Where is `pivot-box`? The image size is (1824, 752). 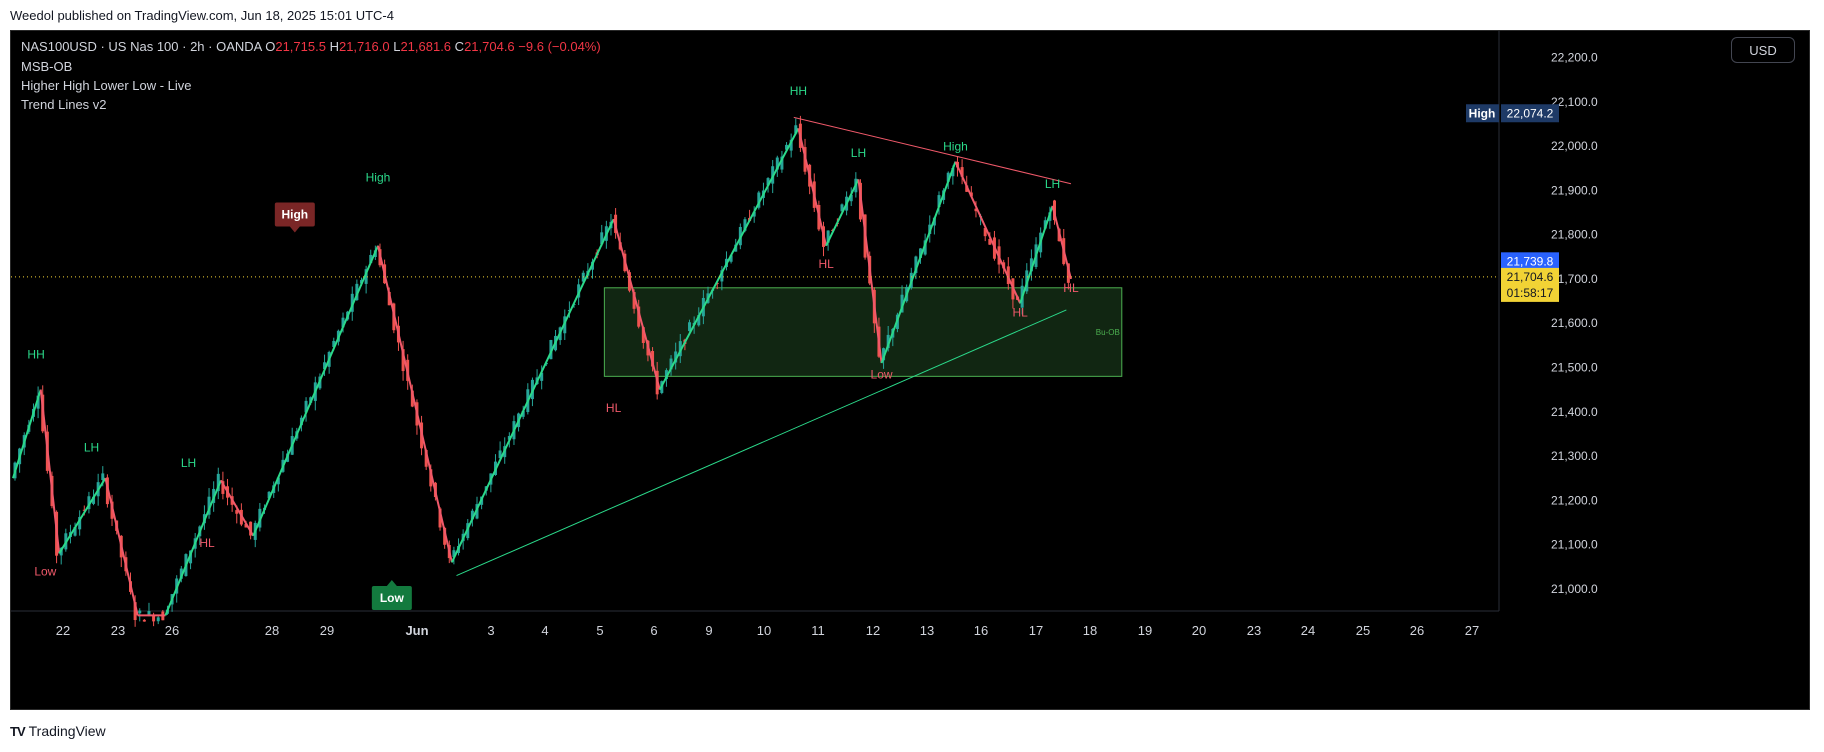 pivot-box is located at coordinates (294, 214).